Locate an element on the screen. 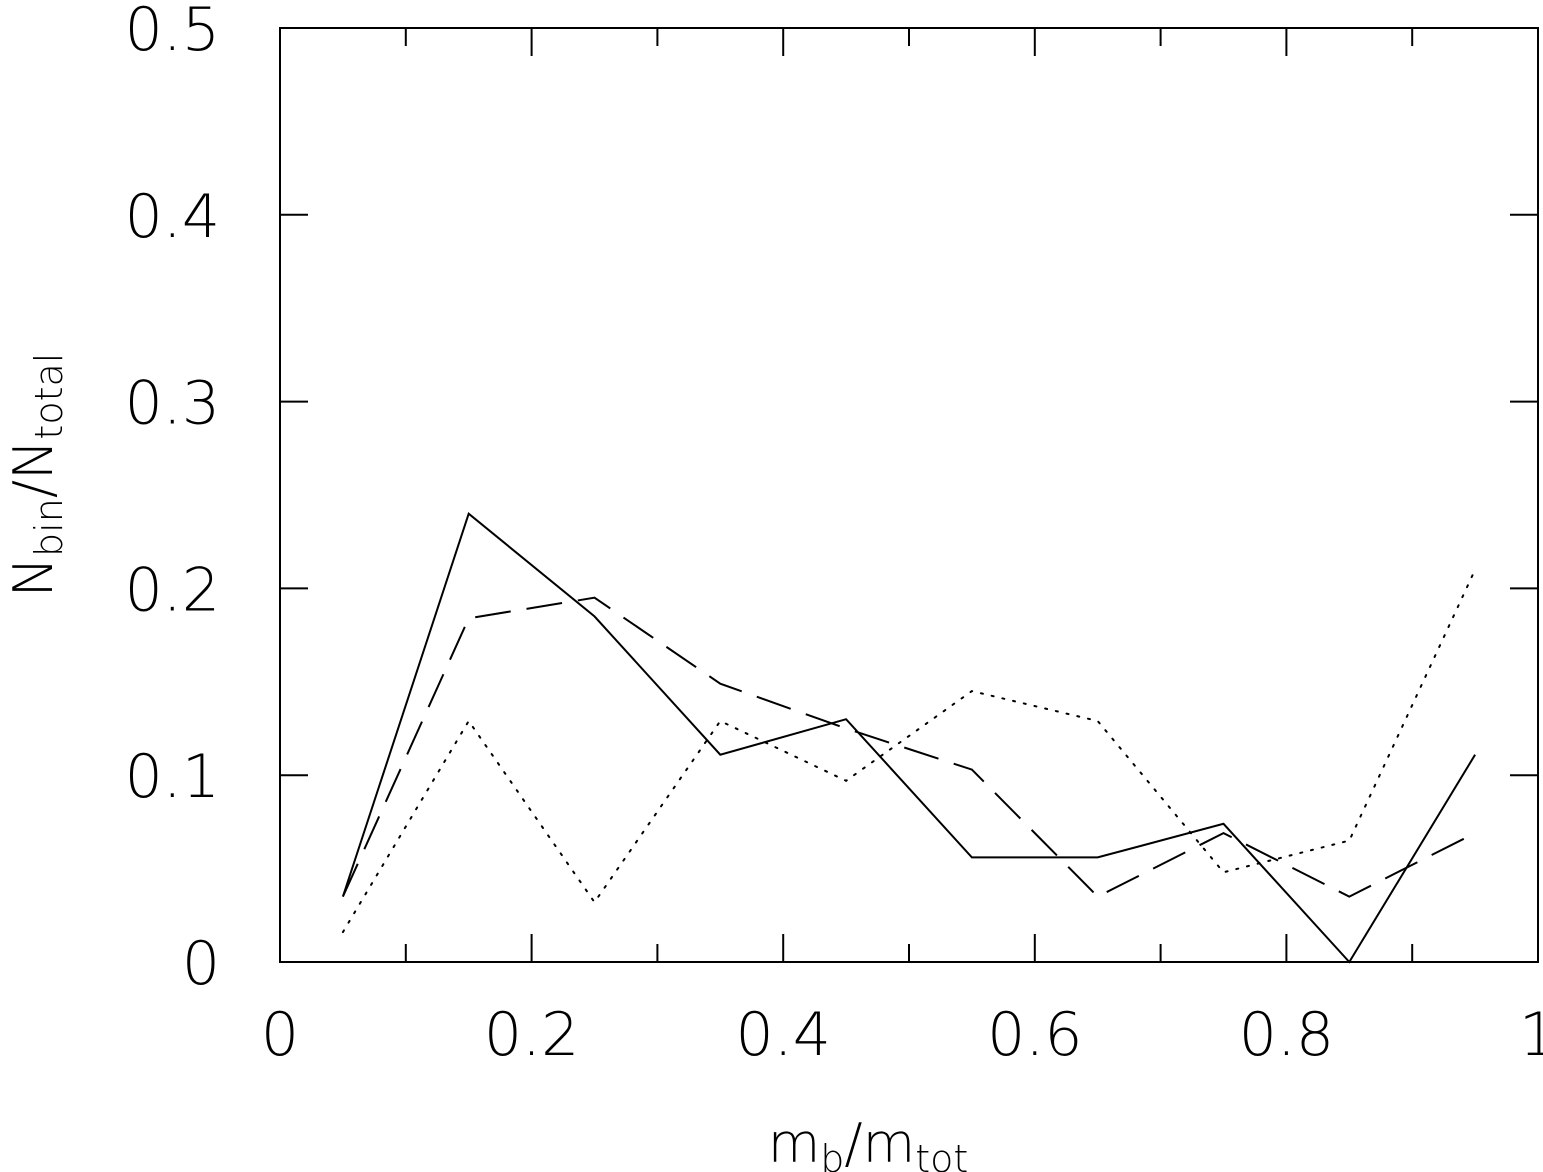 Image resolution: width=1543 pixels, height=1172 pixels. x-tick-label: 0.4 is located at coordinates (782, 1035).